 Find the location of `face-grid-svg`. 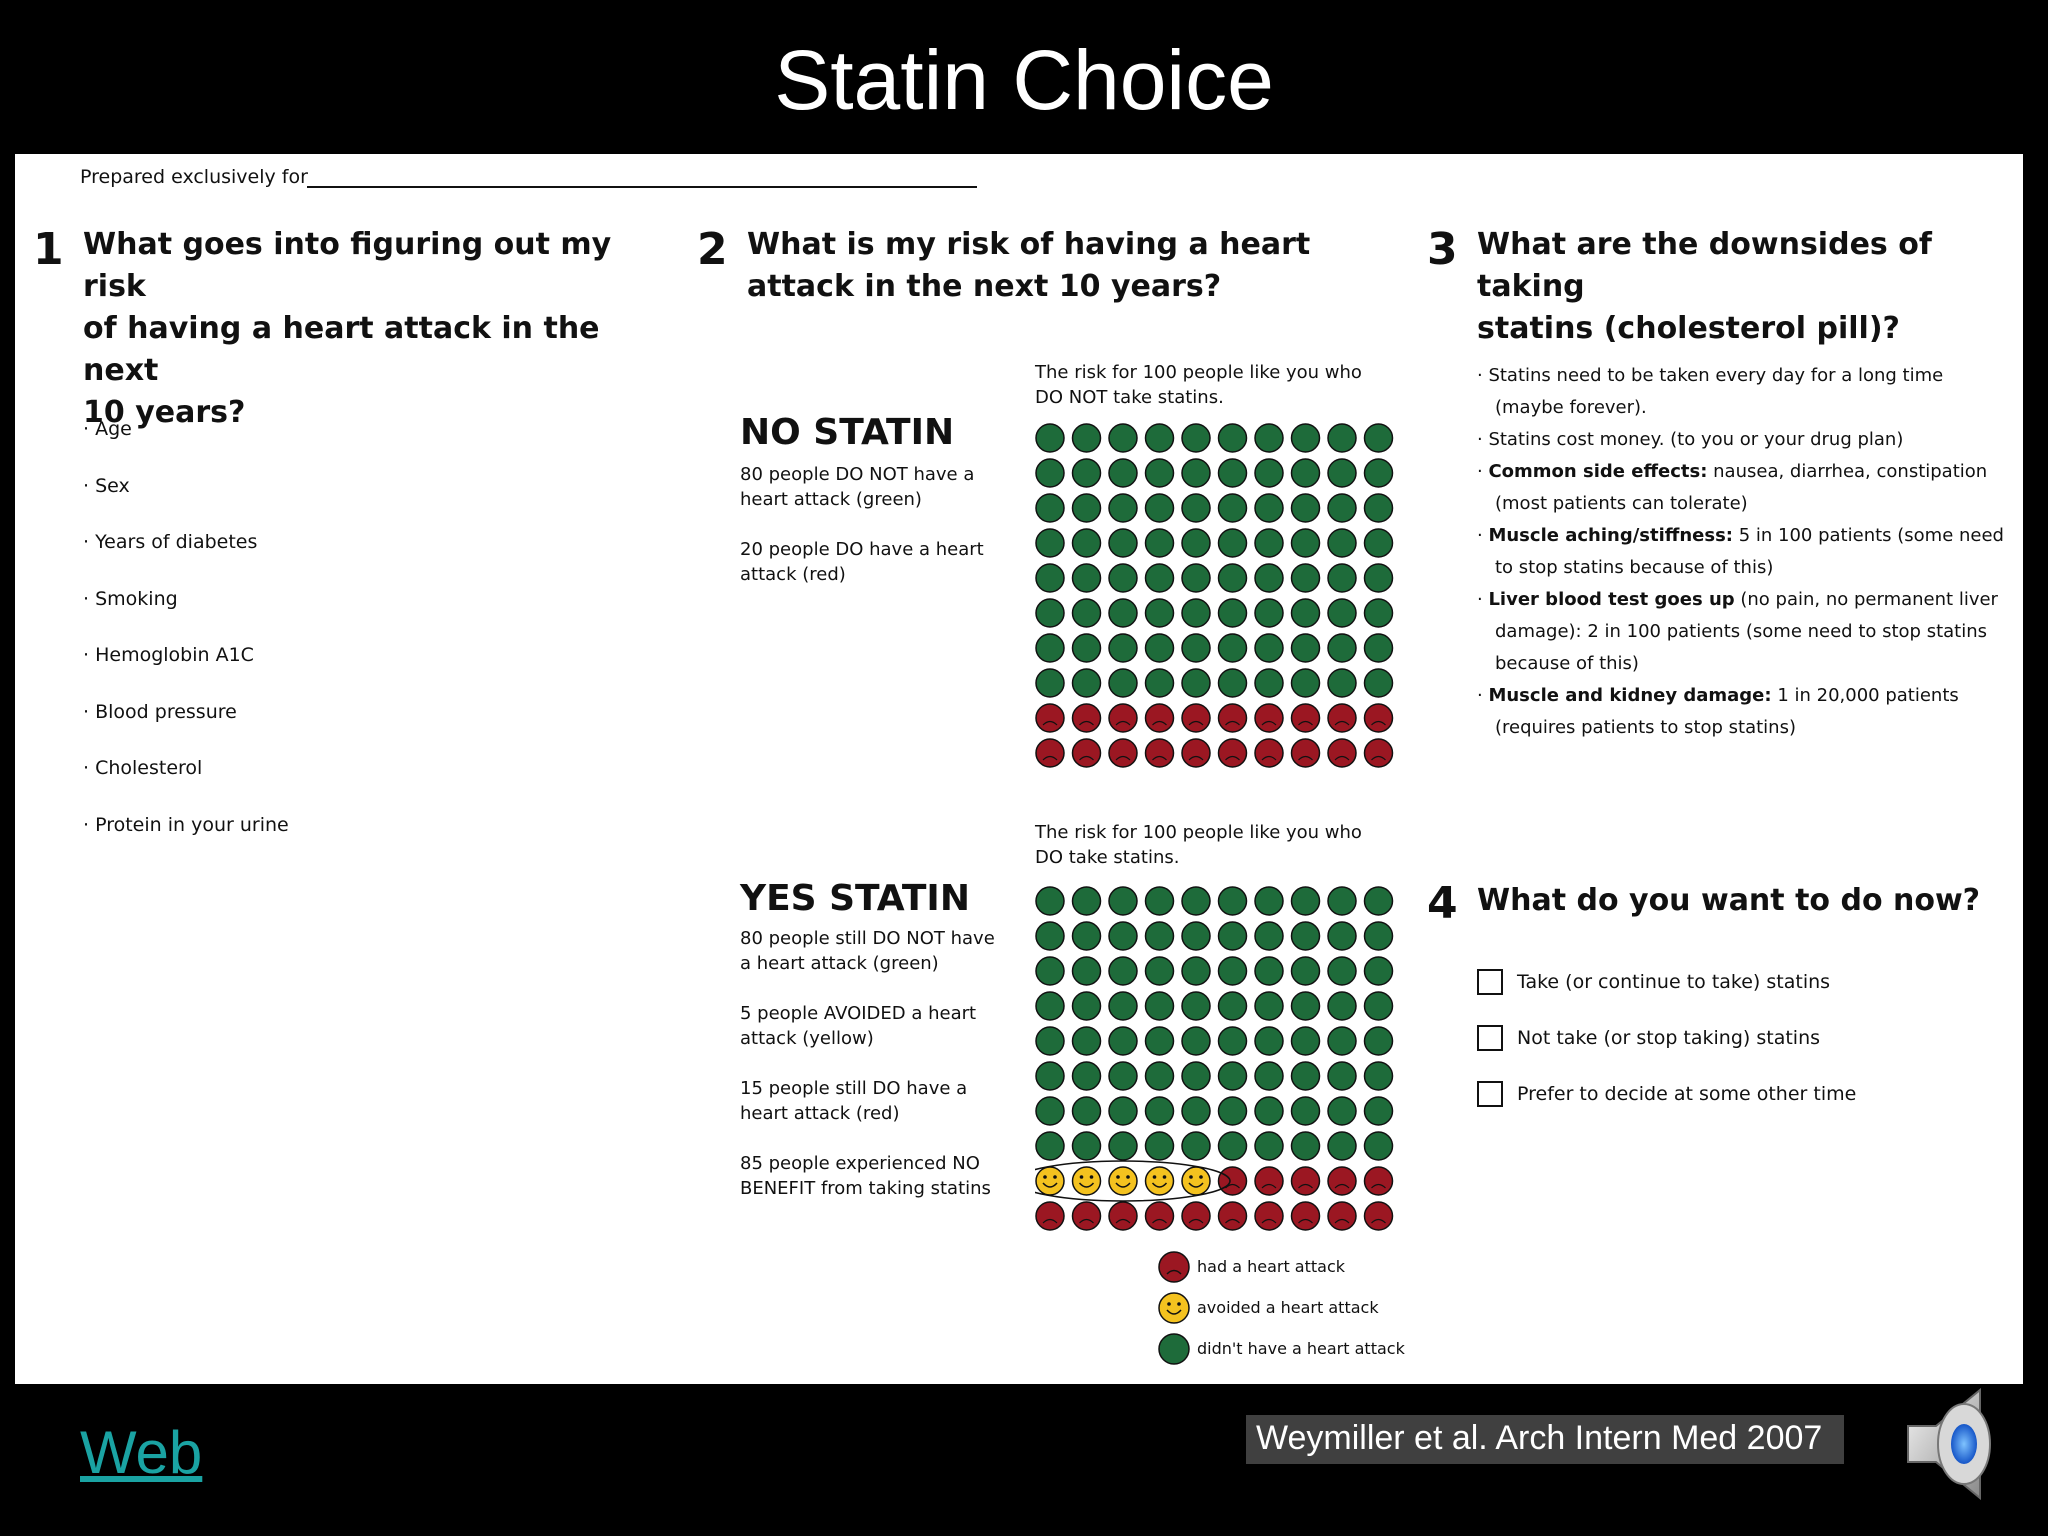

face-grid-svg is located at coordinates (1214, 595).